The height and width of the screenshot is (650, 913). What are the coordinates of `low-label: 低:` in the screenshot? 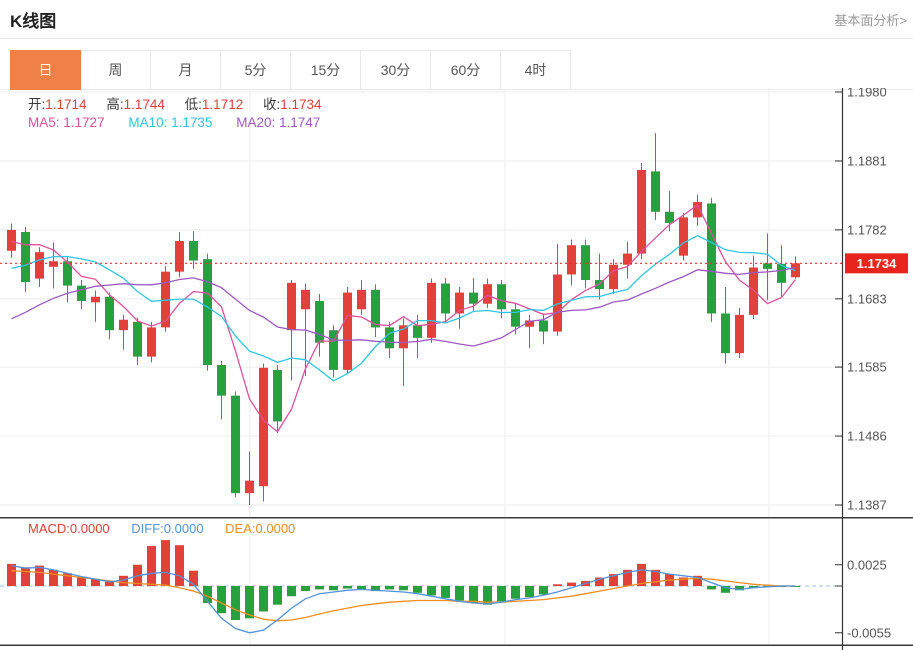 It's located at (193, 104).